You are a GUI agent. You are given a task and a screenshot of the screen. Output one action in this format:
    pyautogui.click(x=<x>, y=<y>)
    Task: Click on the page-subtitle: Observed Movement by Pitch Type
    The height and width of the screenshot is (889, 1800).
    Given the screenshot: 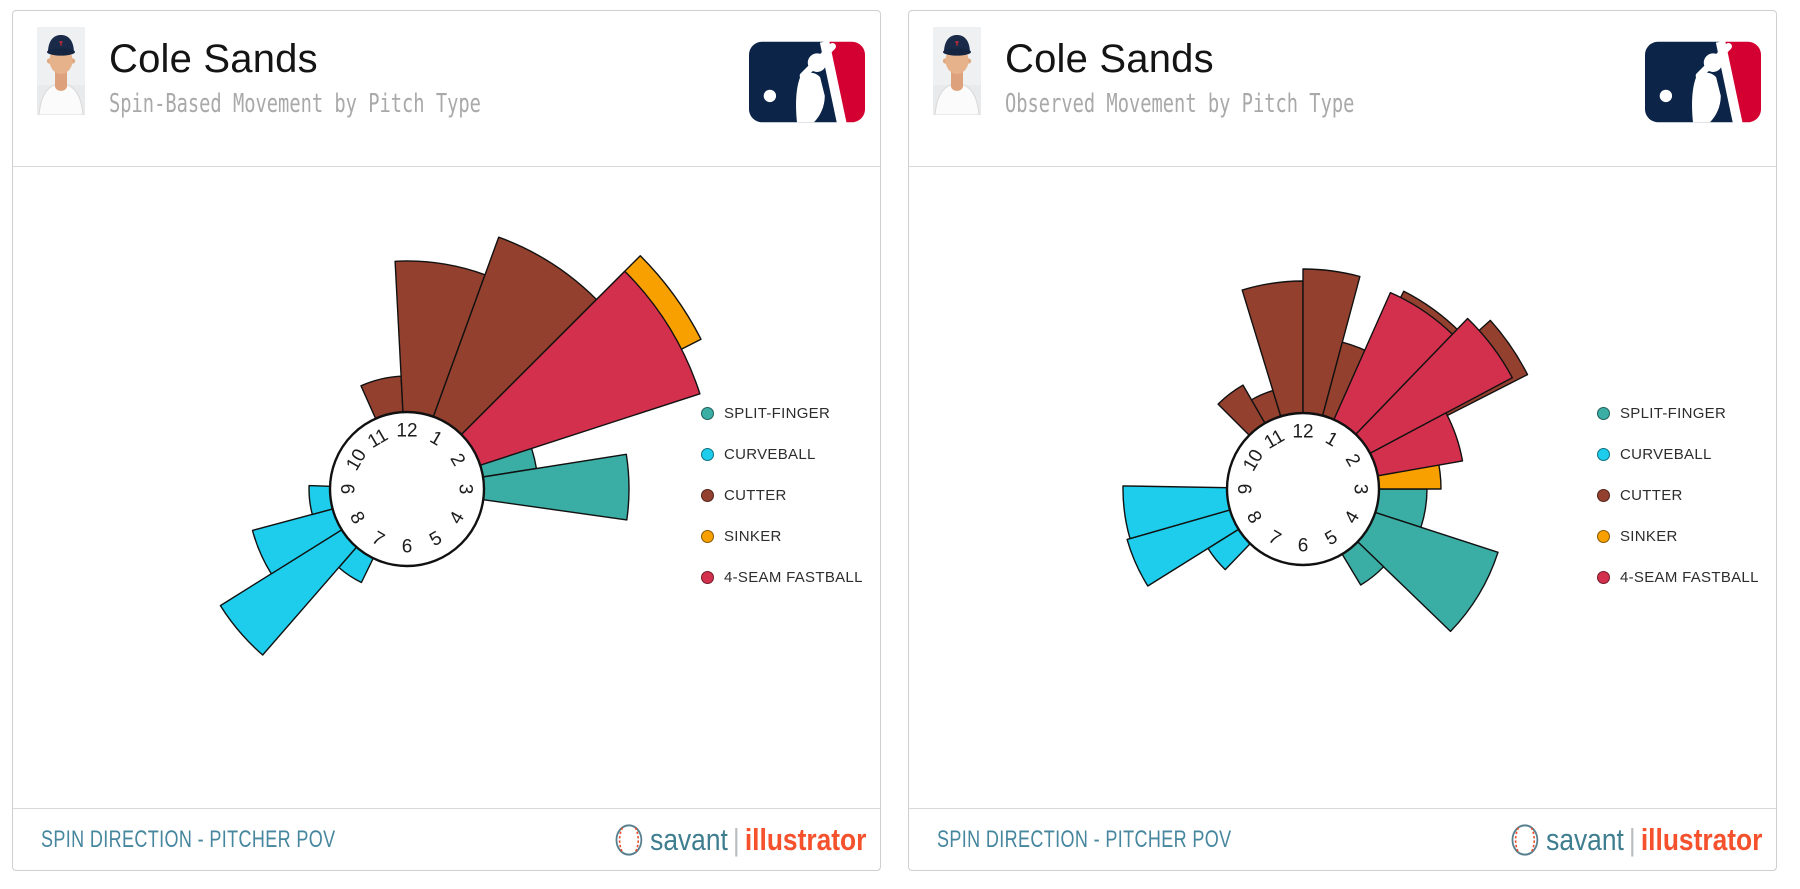 What is the action you would take?
    pyautogui.click(x=1180, y=104)
    